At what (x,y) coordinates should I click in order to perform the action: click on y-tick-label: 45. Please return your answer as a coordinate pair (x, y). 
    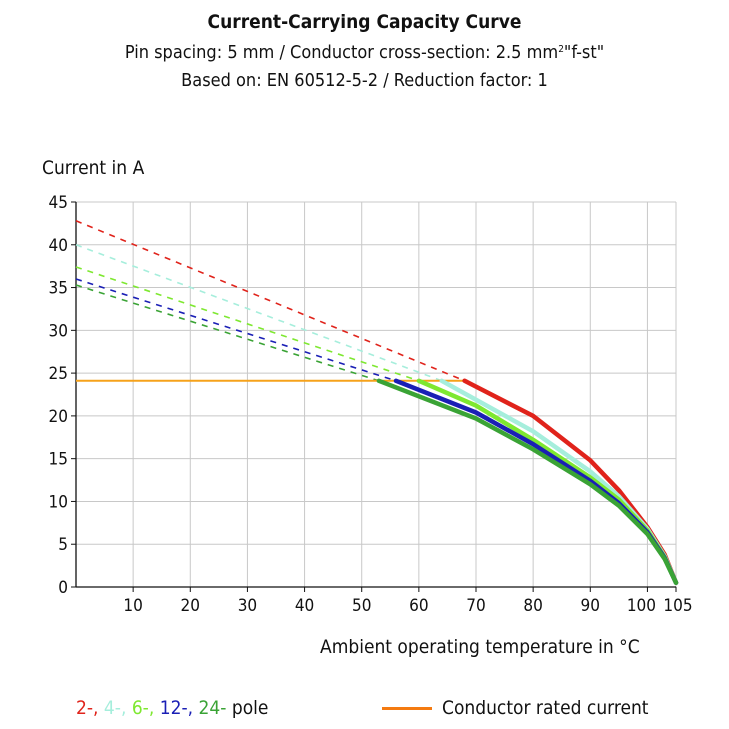
    Looking at the image, I should click on (58, 203).